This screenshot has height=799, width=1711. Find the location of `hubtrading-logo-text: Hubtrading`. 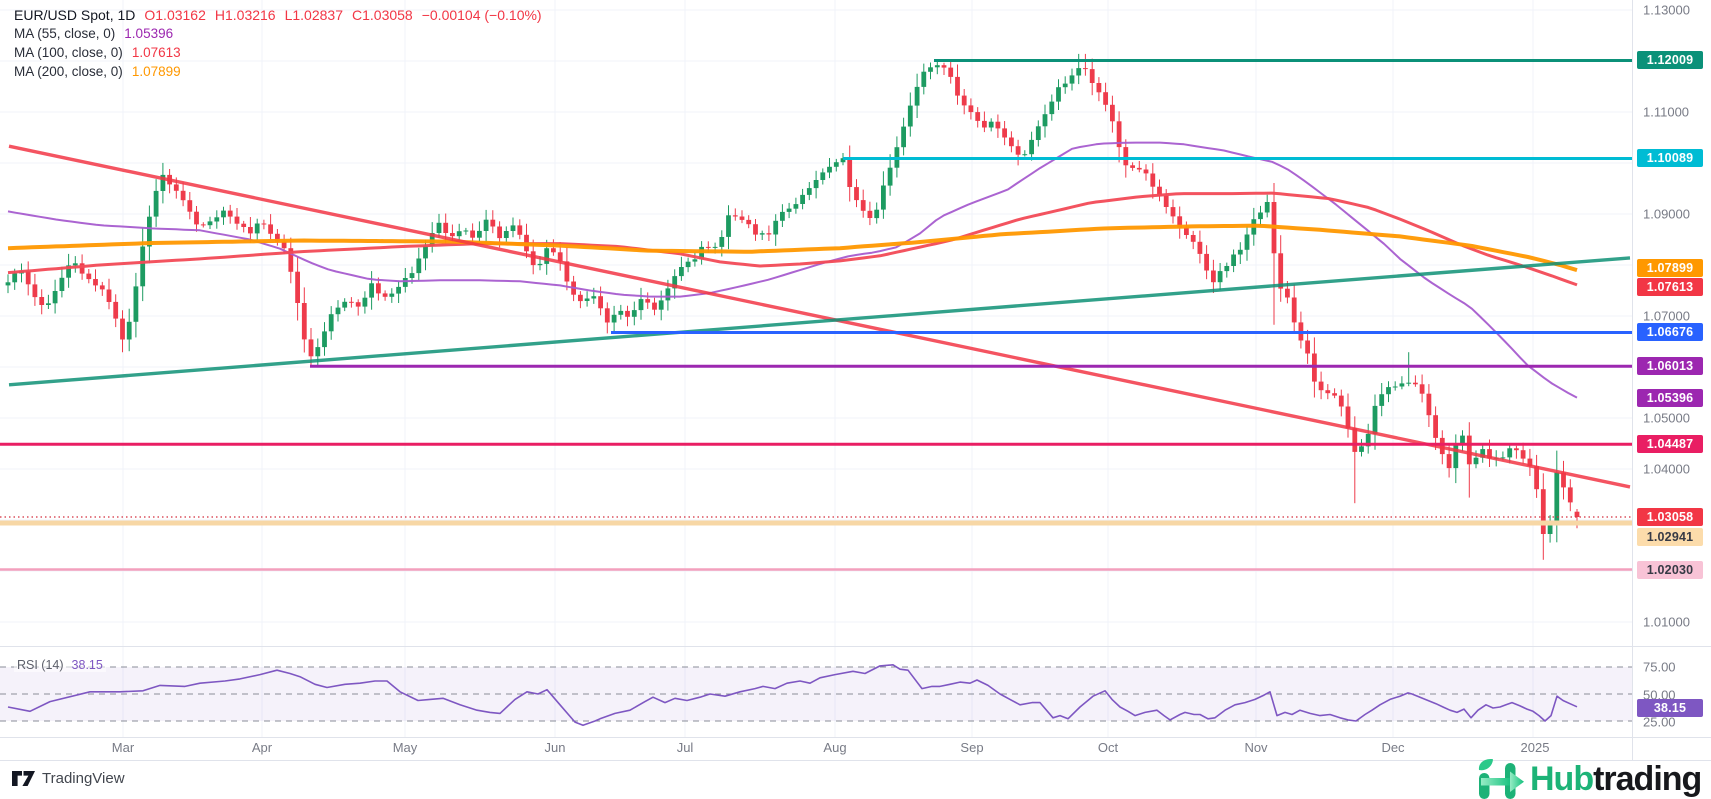

hubtrading-logo-text: Hubtrading is located at coordinates (1616, 779).